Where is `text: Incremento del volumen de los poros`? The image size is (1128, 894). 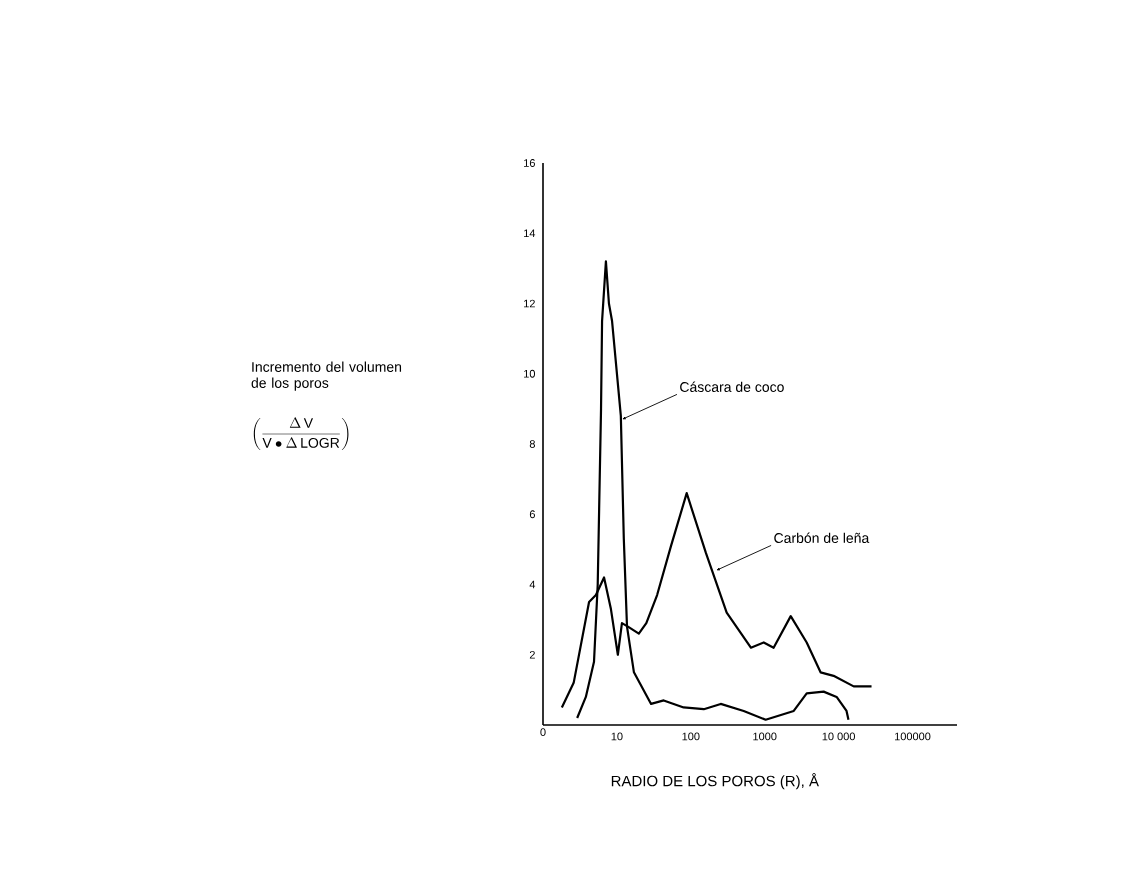 text: Incremento del volumen de los poros is located at coordinates (326, 376).